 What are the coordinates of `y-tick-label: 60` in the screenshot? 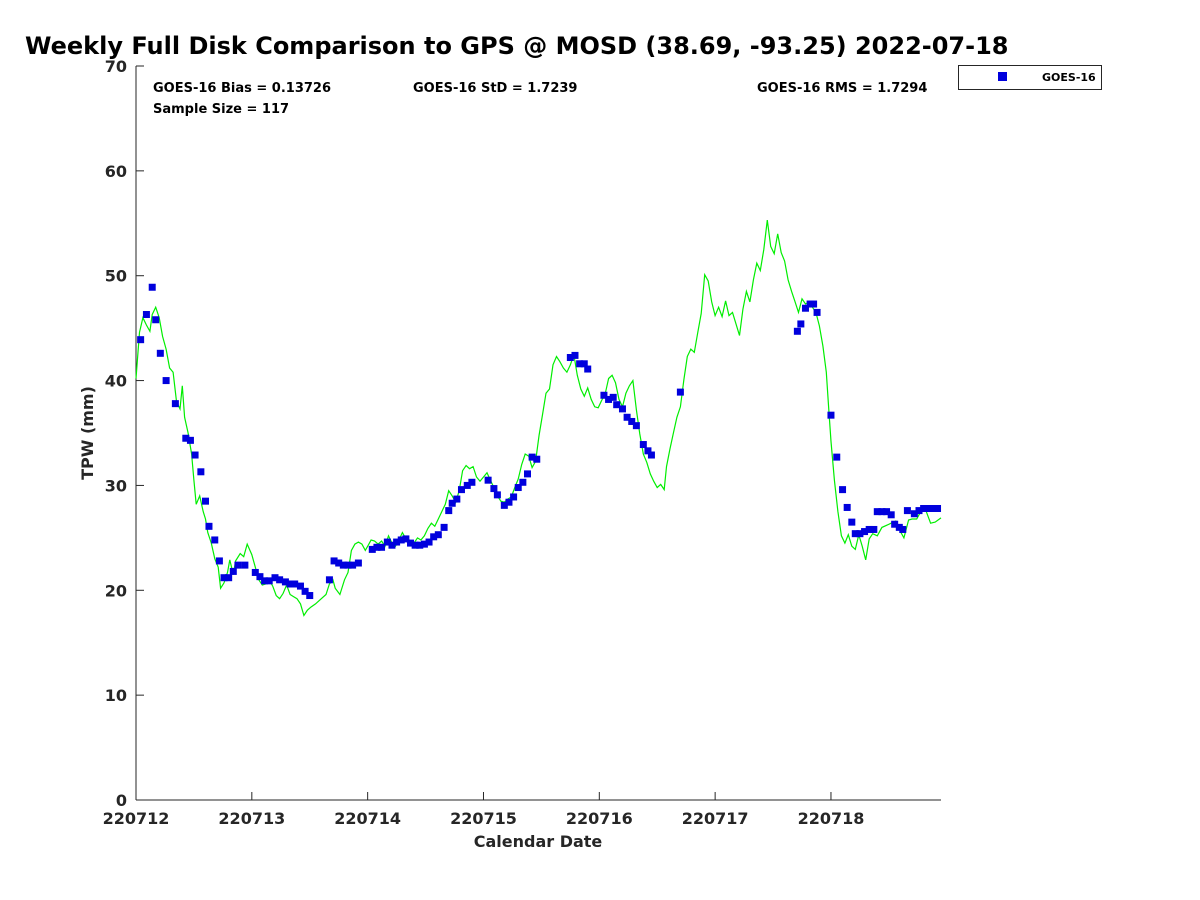 It's located at (116, 171).